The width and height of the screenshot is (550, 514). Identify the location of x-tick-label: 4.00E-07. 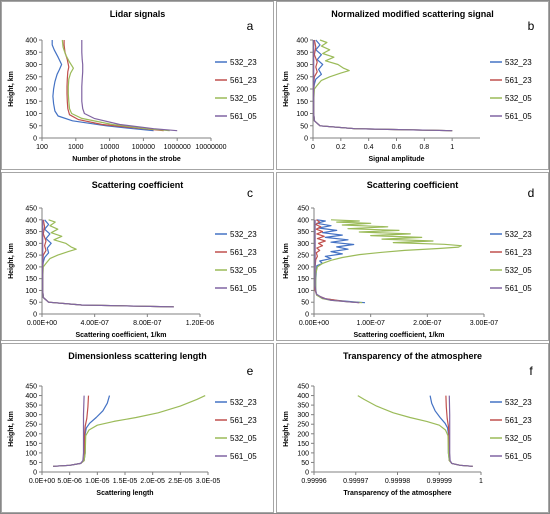
(94, 323).